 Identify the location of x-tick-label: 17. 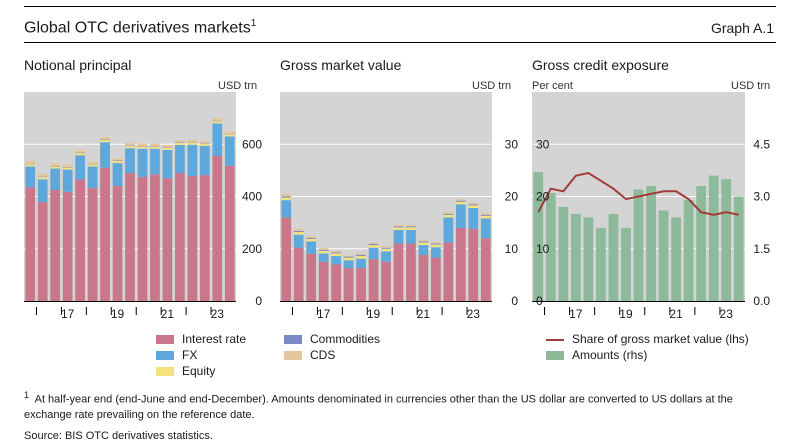
(324, 314).